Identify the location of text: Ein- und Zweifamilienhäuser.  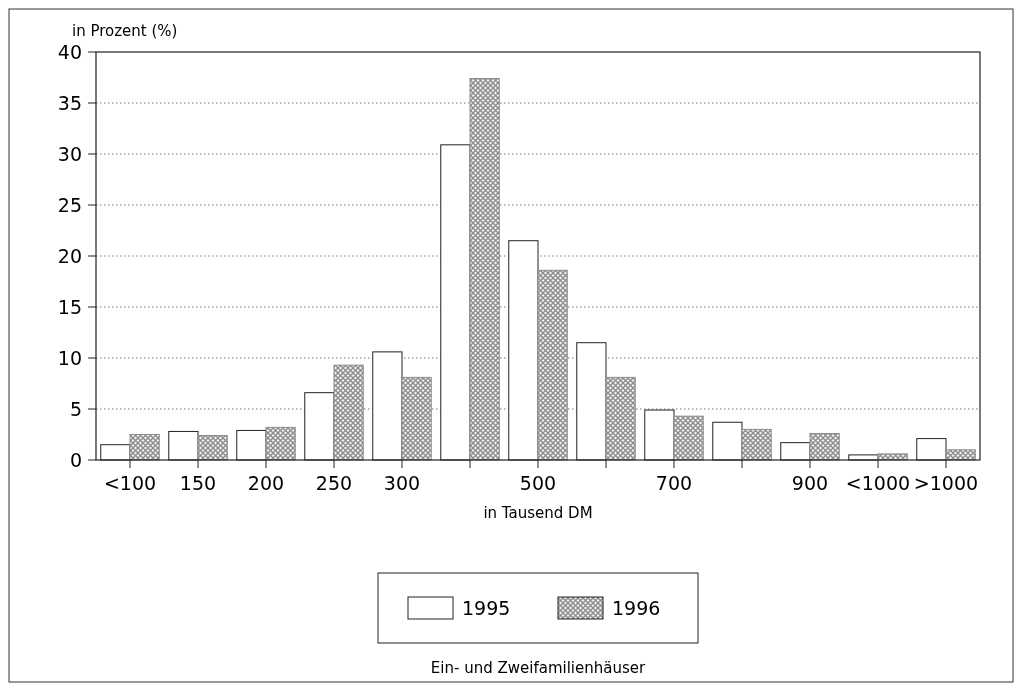
(538, 668).